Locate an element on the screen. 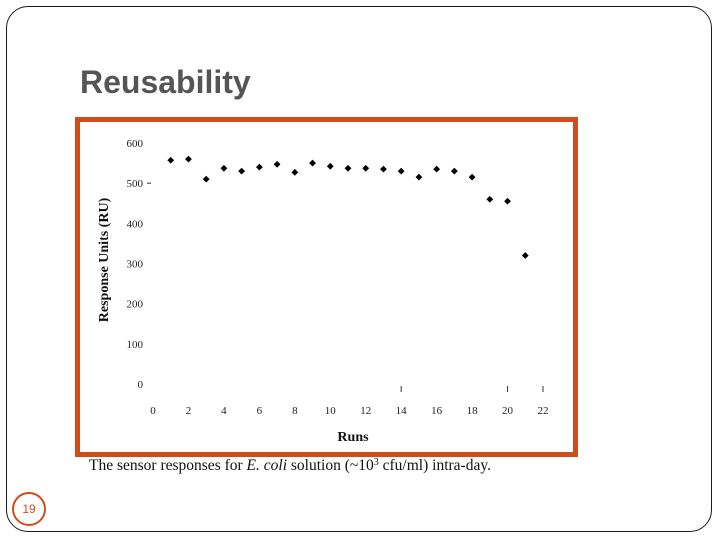 This screenshot has height=540, width=720. caption-middle: solution (~10 is located at coordinates (330, 465).